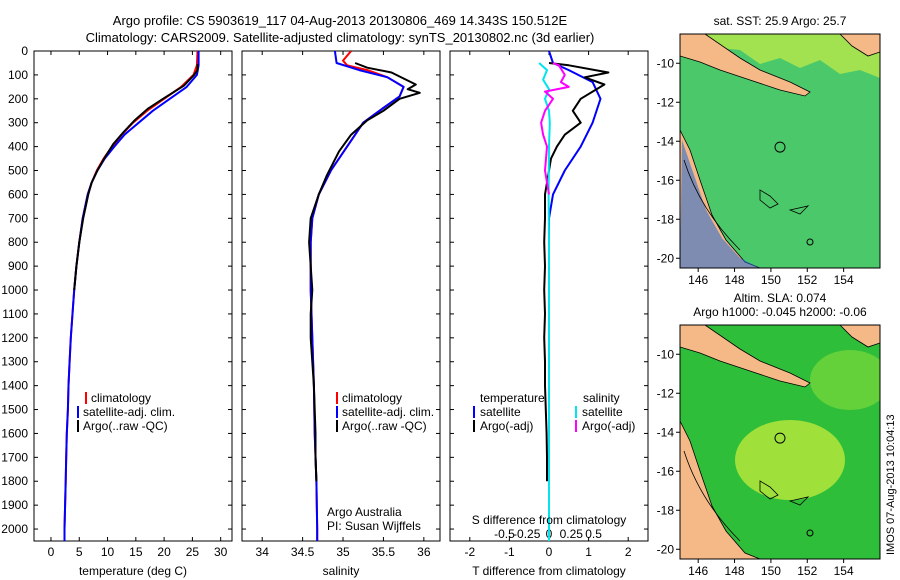 This screenshot has width=900, height=580. Describe the element at coordinates (108, 552) in the screenshot. I see `x-tick-label: 10` at that location.